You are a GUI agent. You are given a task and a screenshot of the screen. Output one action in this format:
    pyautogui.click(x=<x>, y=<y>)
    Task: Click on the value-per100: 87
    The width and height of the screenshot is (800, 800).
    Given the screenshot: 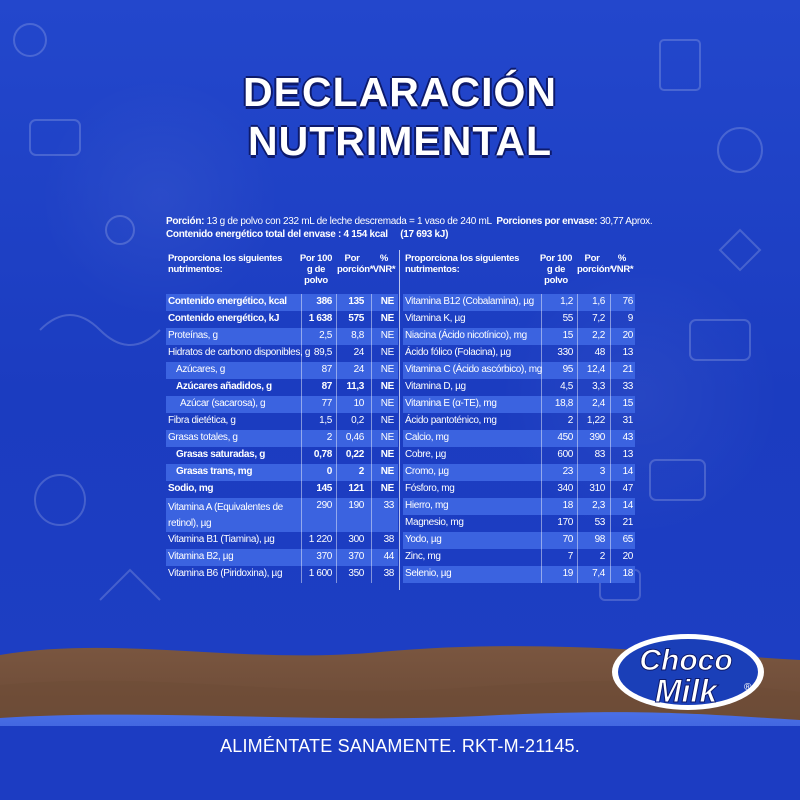 What is the action you would take?
    pyautogui.click(x=327, y=386)
    